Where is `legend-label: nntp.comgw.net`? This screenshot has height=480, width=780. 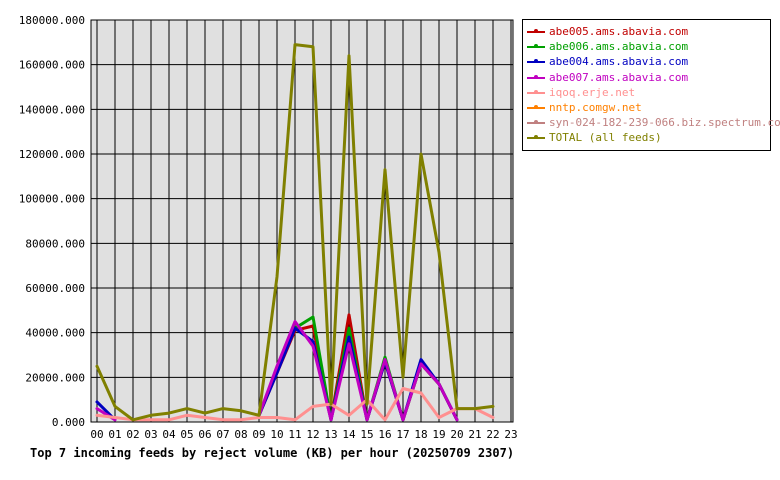 legend-label: nntp.comgw.net is located at coordinates (595, 107).